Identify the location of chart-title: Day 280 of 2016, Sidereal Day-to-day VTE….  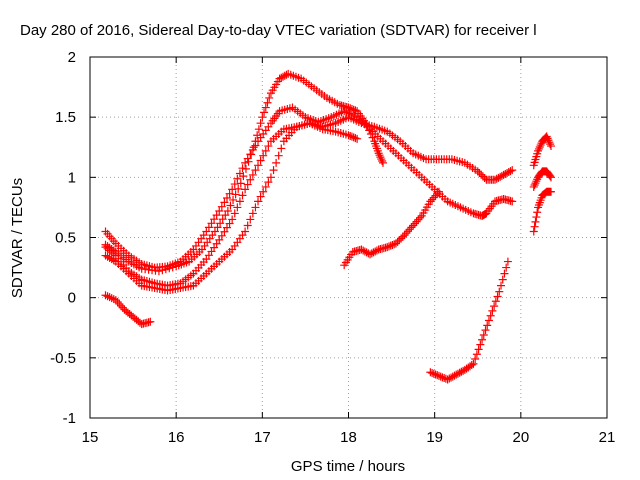
(278, 30).